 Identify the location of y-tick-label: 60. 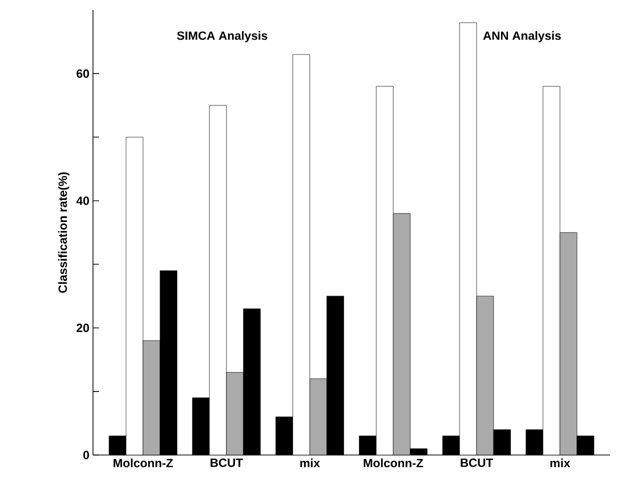
(82, 73).